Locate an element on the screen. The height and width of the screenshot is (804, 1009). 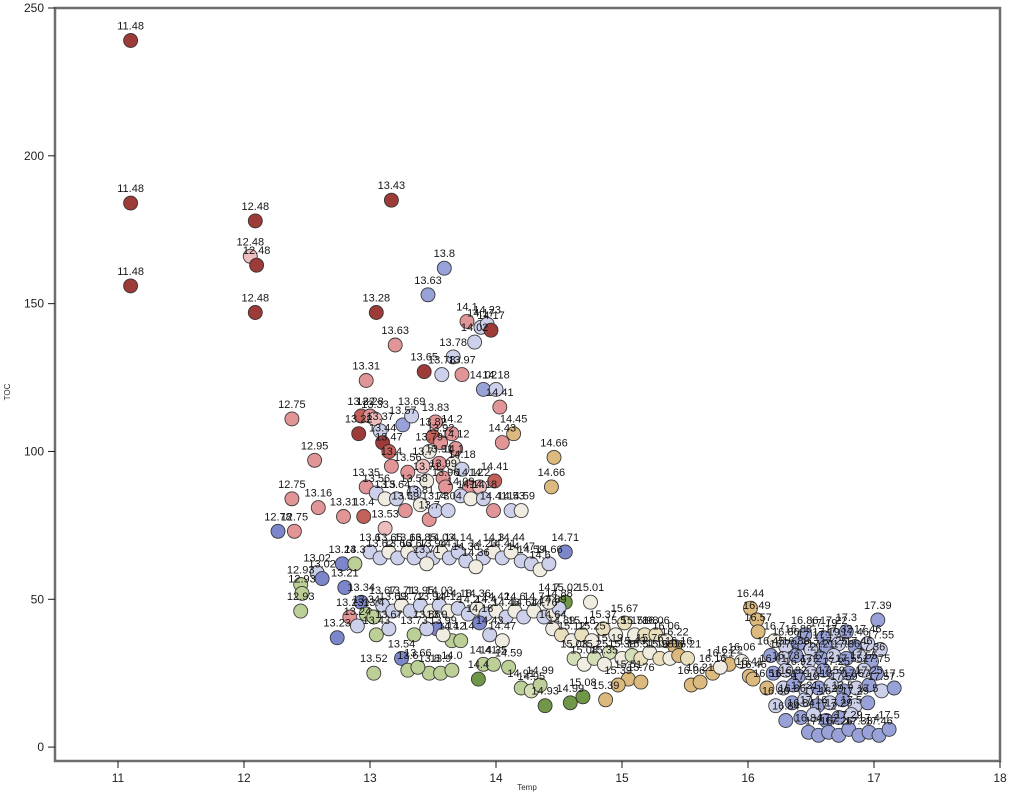
data-point-label: 17.16 is located at coordinates (818, 692).